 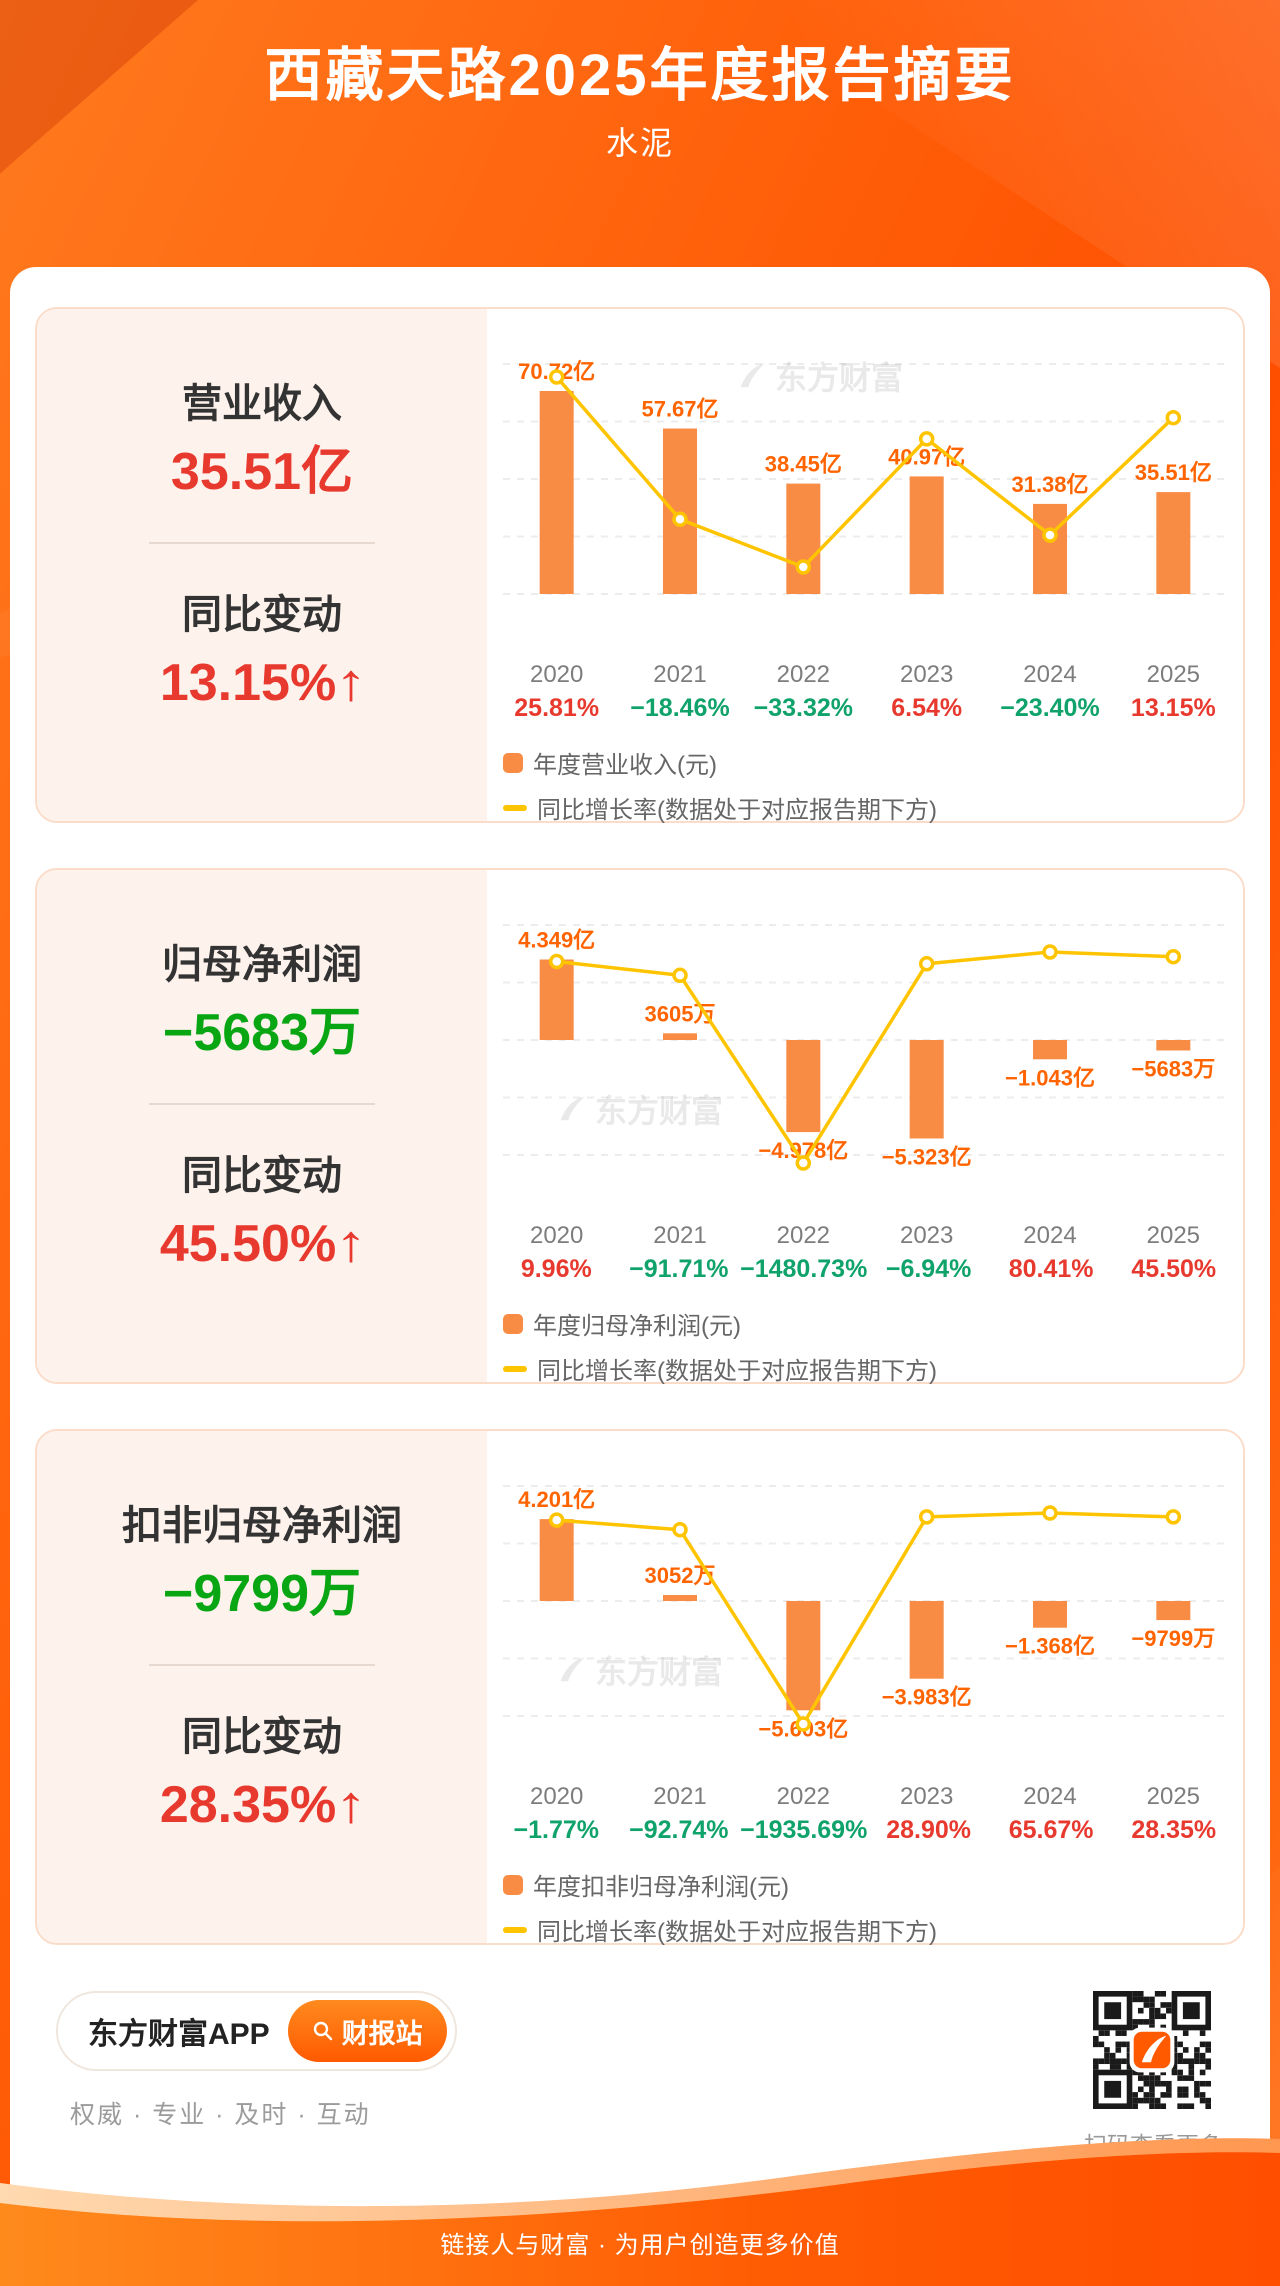 What do you see at coordinates (637, 1326) in the screenshot?
I see `legend-bar-label: 年度归母净利润(元)` at bounding box center [637, 1326].